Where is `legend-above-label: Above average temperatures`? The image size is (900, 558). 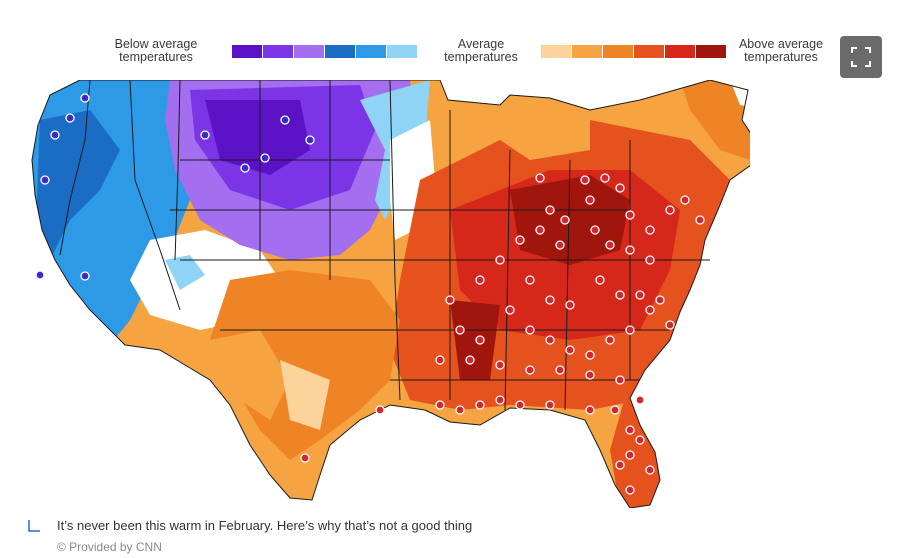
legend-above-label: Above average temperatures is located at coordinates (781, 50).